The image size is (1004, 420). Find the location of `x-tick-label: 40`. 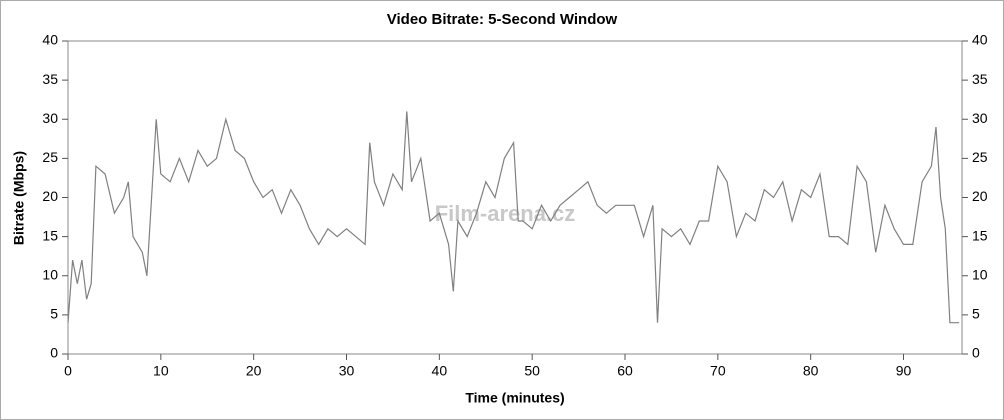

x-tick-label: 40 is located at coordinates (440, 371).